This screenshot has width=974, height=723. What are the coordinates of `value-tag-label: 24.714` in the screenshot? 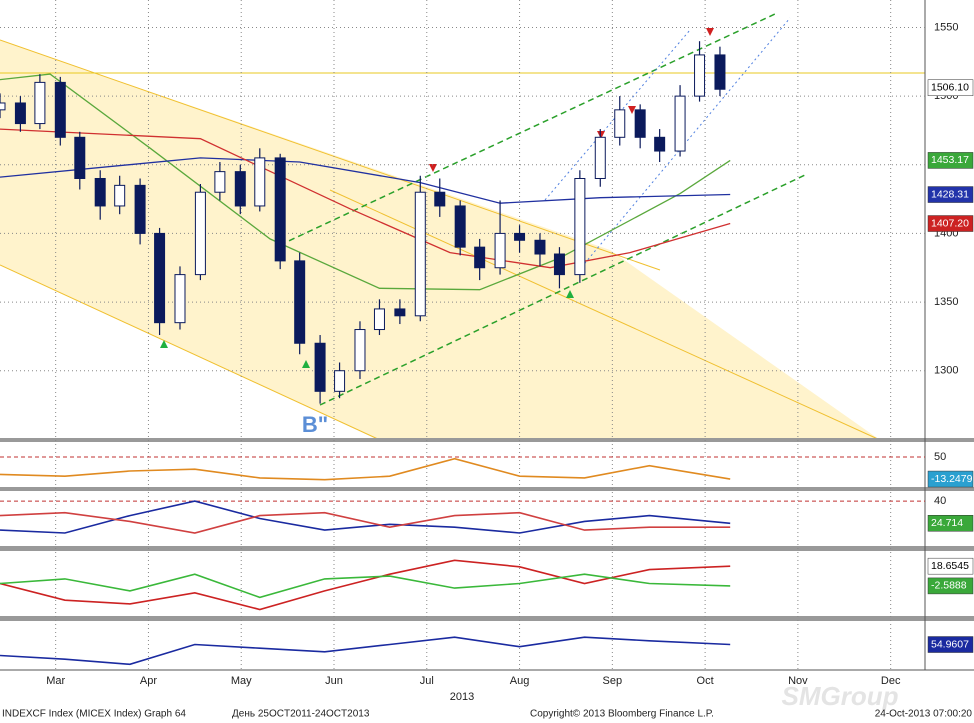 It's located at (947, 523).